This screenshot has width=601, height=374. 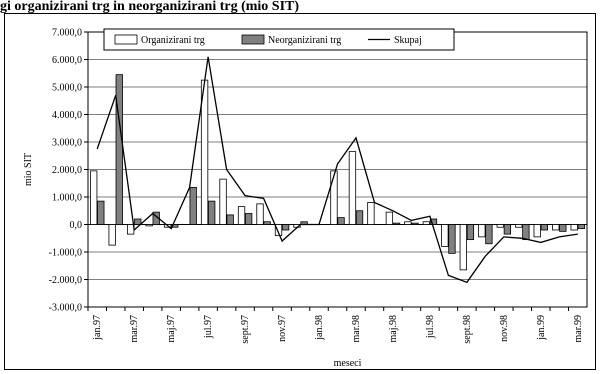 What do you see at coordinates (393, 329) in the screenshot?
I see `x-tick-label: maj.98` at bounding box center [393, 329].